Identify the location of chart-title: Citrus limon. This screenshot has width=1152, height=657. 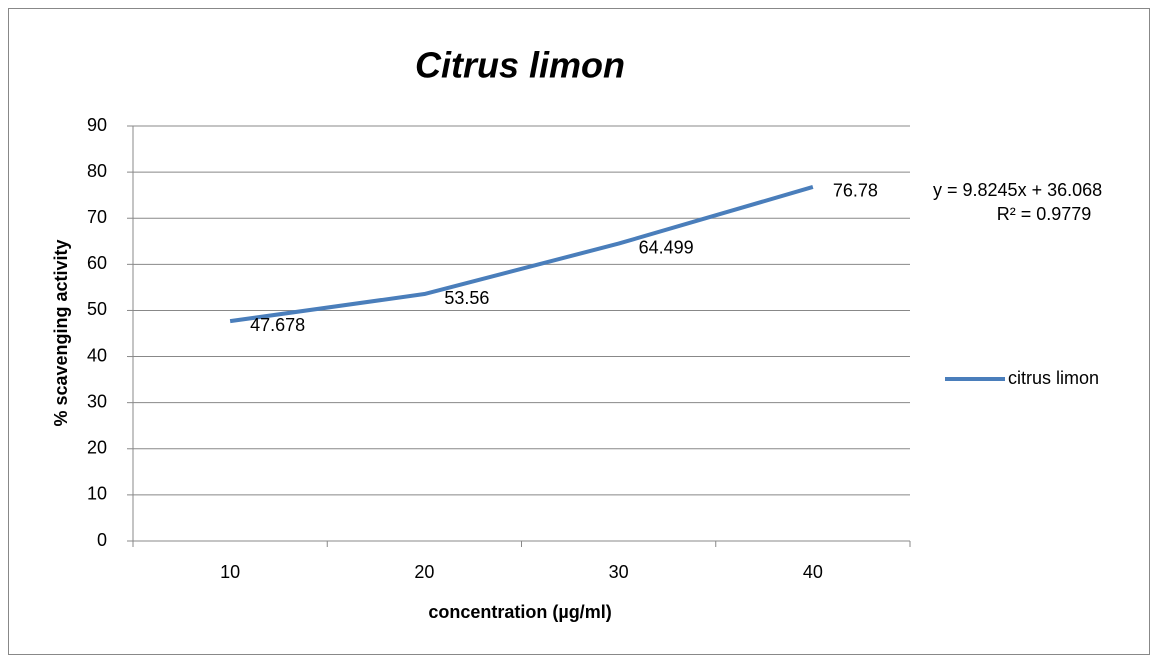
(520, 65).